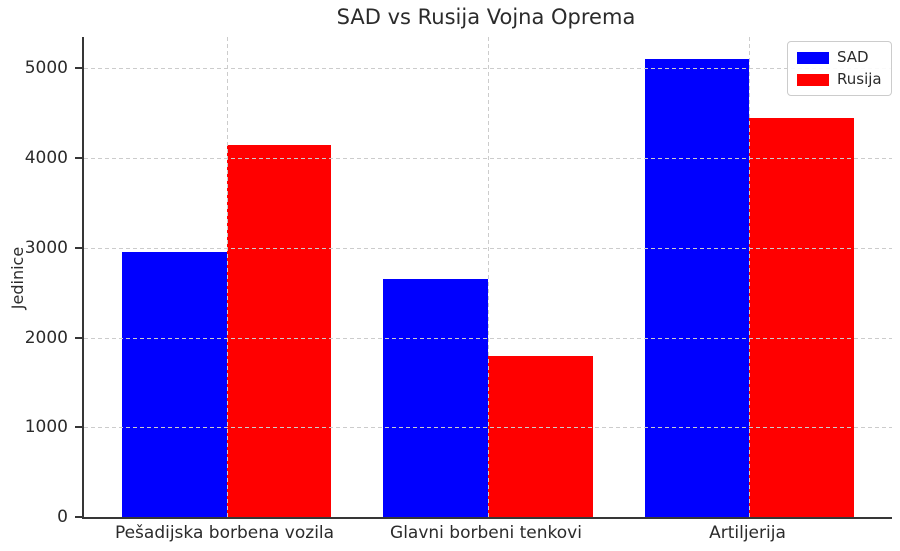 This screenshot has width=900, height=551. I want to click on x-tick-label-2: Artiljerija, so click(747, 533).